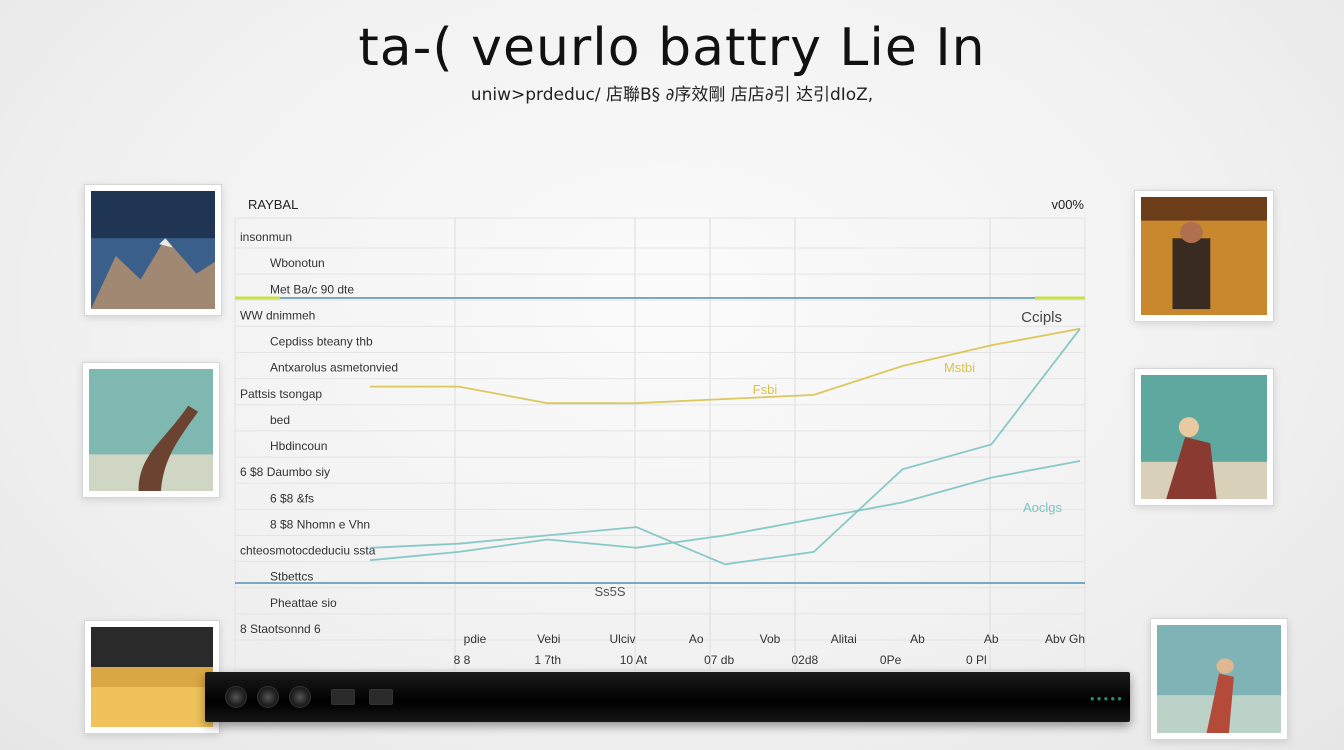 The width and height of the screenshot is (1344, 750). I want to click on row-label: 6 $8 &fs, so click(292, 498).